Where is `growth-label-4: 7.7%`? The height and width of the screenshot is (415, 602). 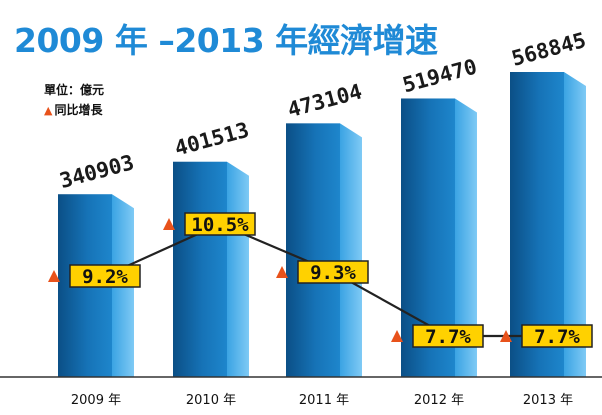 growth-label-4: 7.7% is located at coordinates (557, 337).